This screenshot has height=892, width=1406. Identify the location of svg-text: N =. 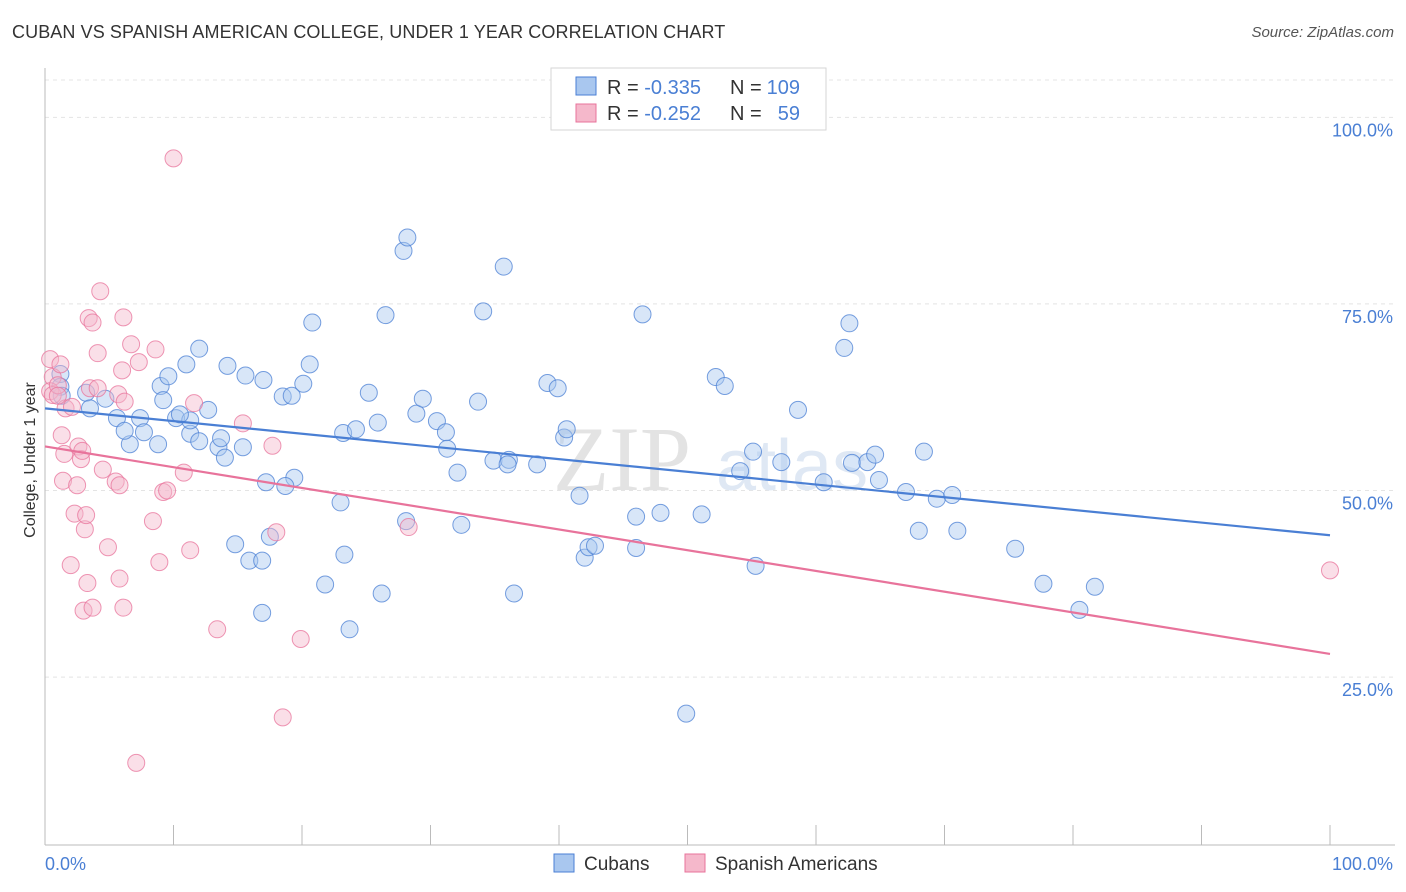
(746, 88).